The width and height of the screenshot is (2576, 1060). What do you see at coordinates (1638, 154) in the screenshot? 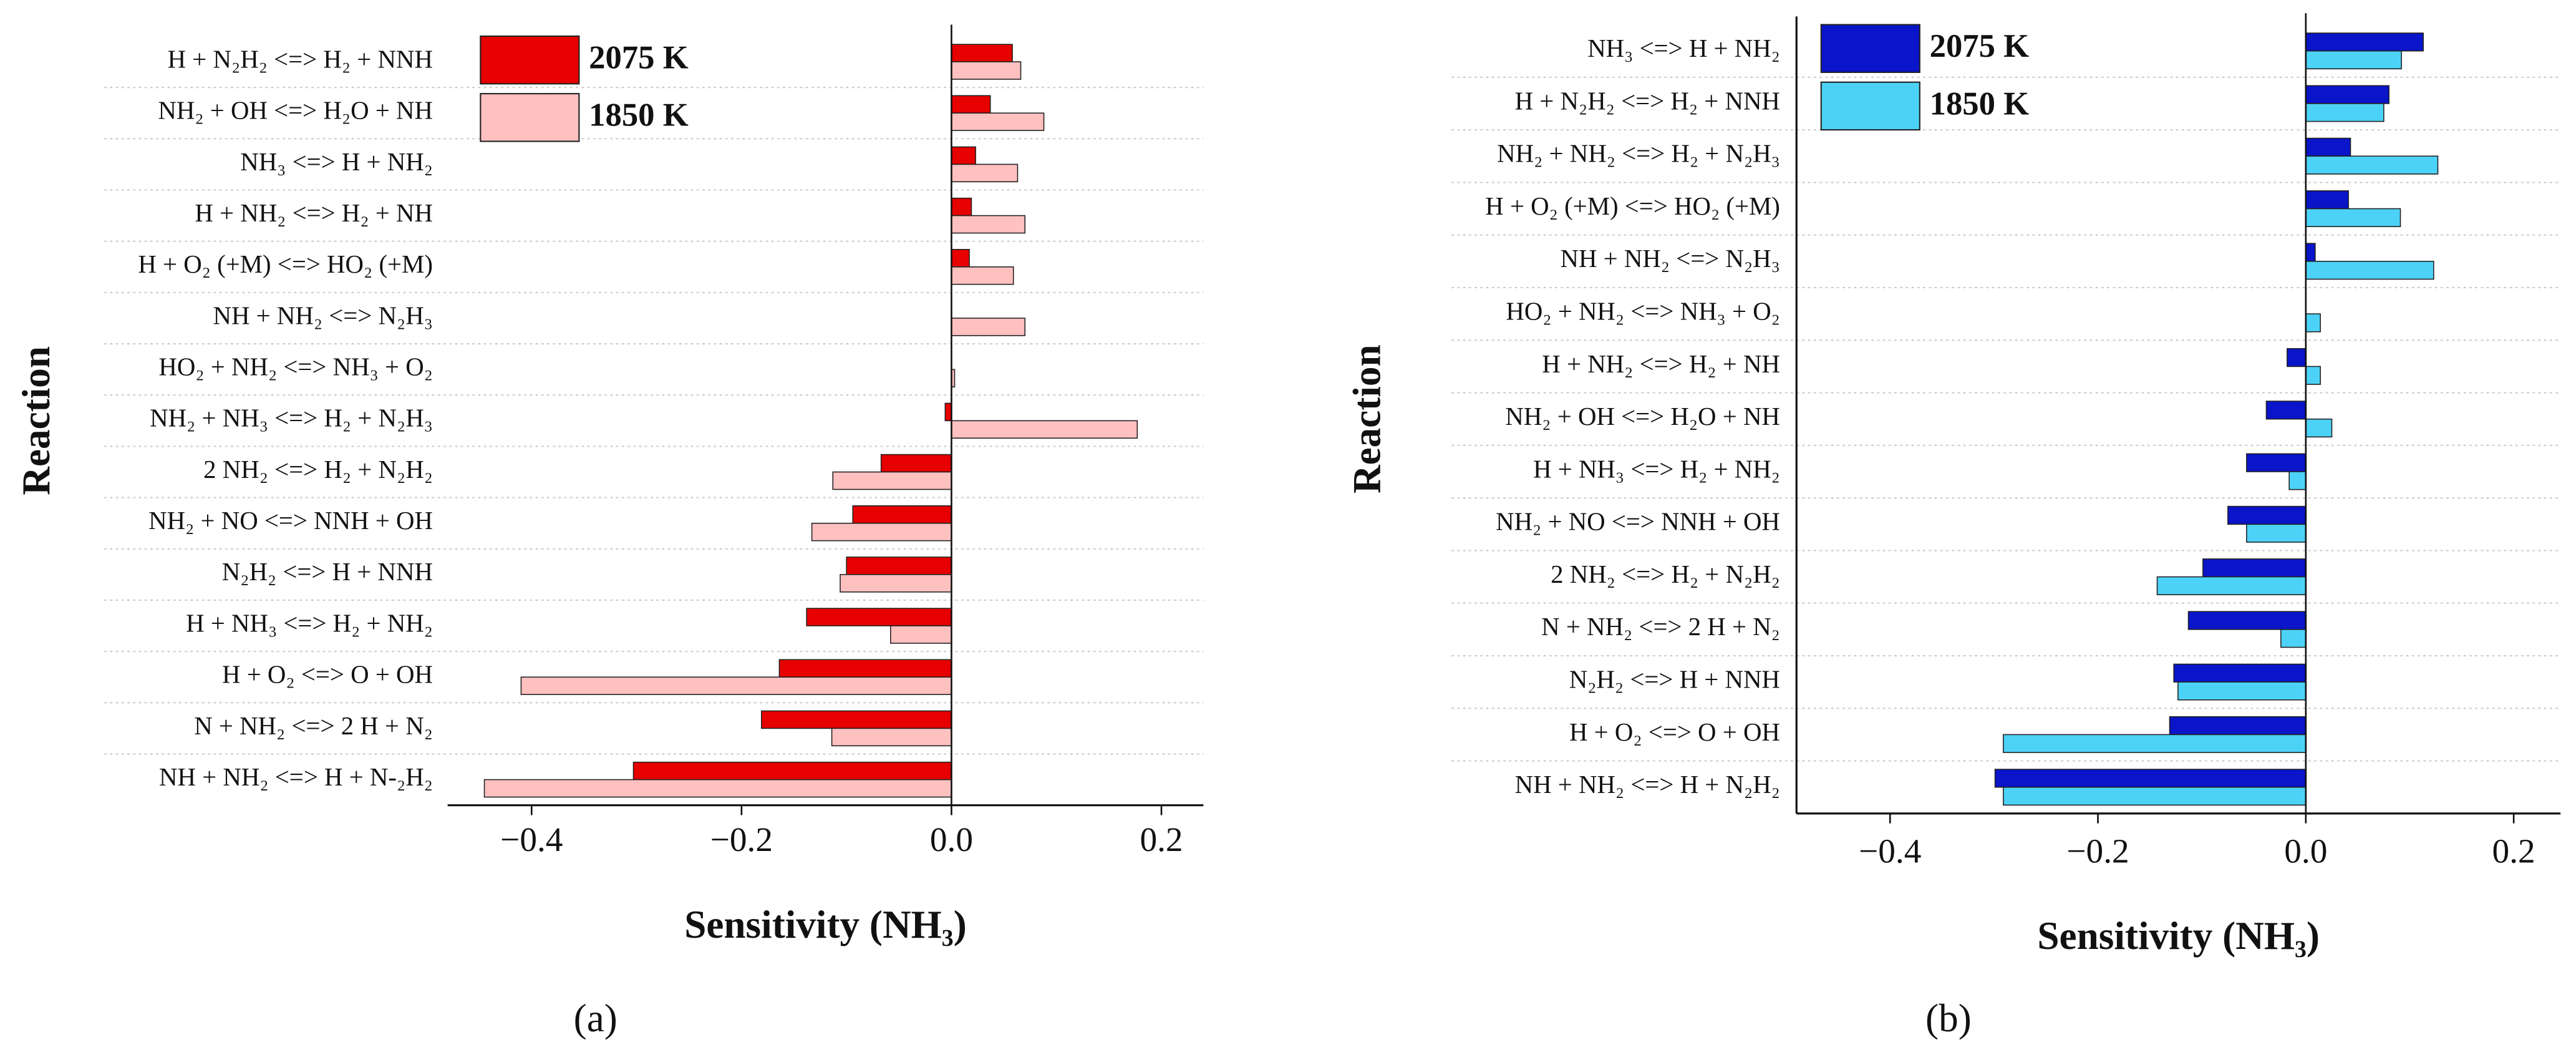
I see `y-tick-label: NH₂ + NH₂ <=> H₂ + N₂H₃` at bounding box center [1638, 154].